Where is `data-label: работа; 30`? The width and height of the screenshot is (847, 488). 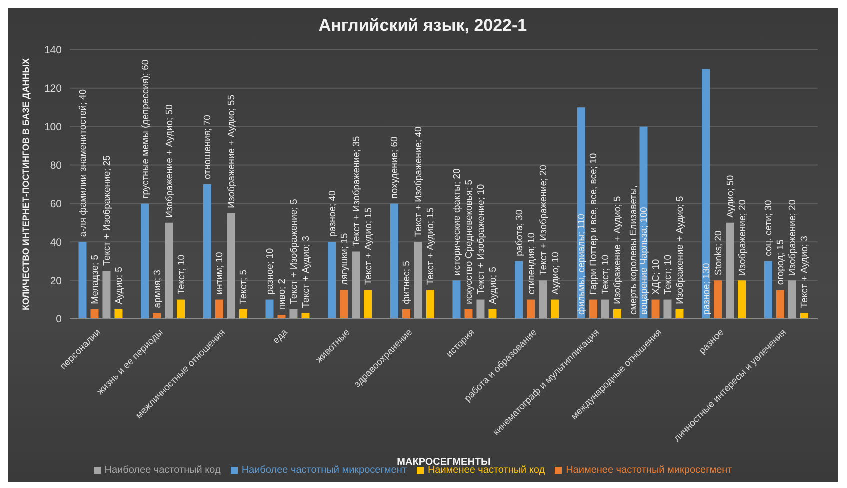
data-label: работа; 30 is located at coordinates (520, 233).